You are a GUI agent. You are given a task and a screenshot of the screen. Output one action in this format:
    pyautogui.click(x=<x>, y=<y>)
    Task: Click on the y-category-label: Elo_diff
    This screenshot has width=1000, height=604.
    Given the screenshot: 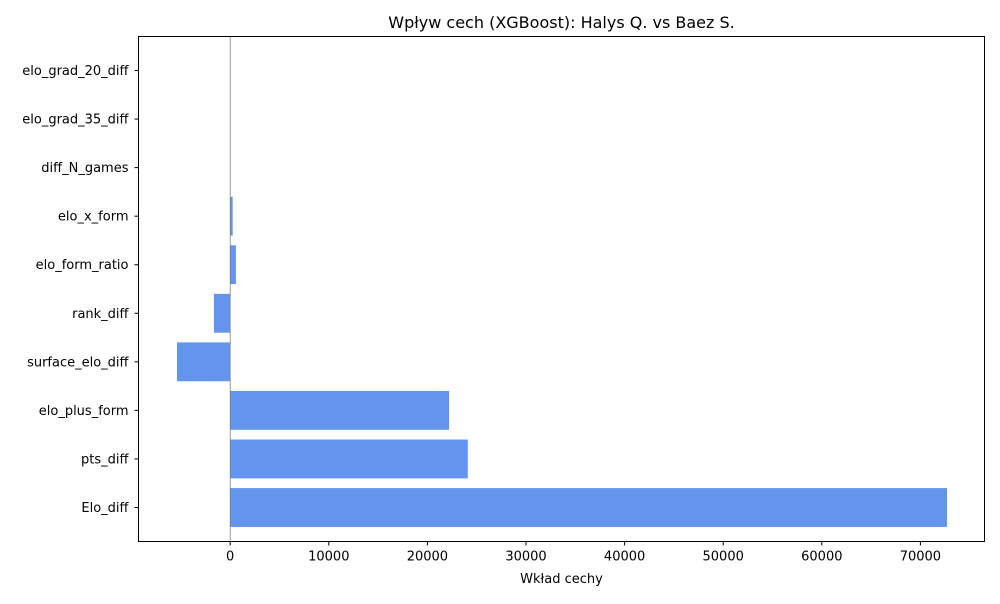 What is the action you would take?
    pyautogui.click(x=105, y=508)
    